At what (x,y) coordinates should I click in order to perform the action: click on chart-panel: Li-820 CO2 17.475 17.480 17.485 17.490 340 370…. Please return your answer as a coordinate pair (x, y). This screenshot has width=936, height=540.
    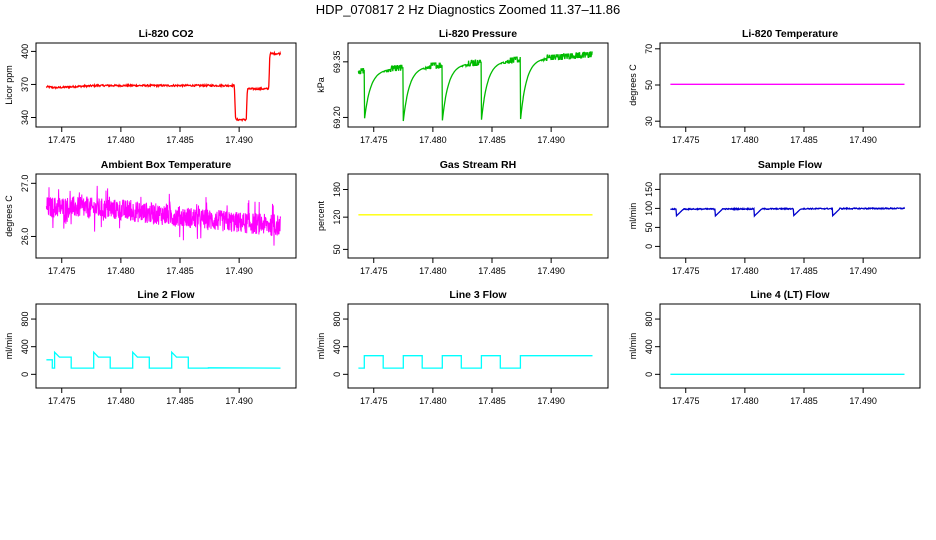
    Looking at the image, I should click on (150, 86).